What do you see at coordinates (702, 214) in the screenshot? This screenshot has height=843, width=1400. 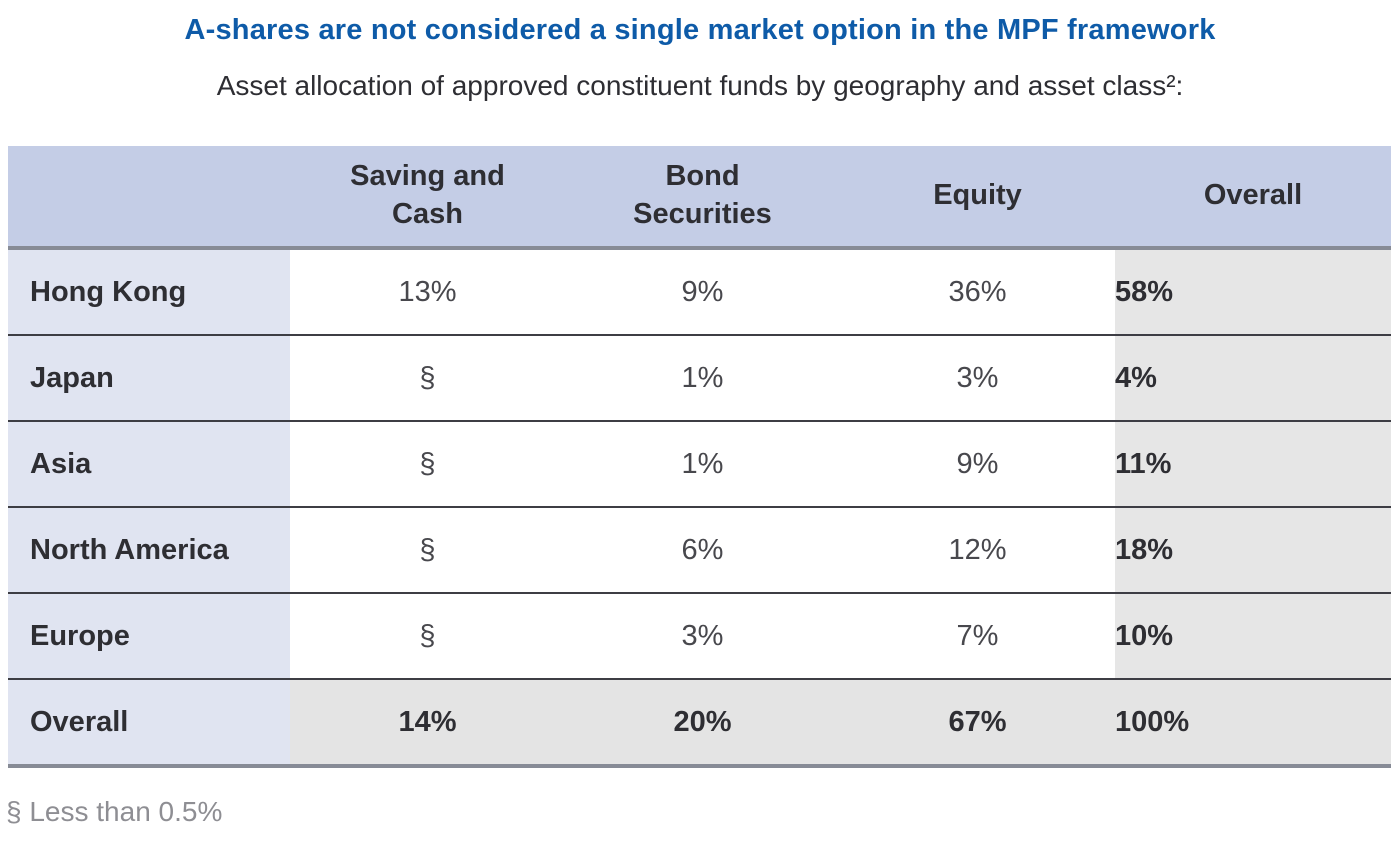 I see `header-line: Securities` at bounding box center [702, 214].